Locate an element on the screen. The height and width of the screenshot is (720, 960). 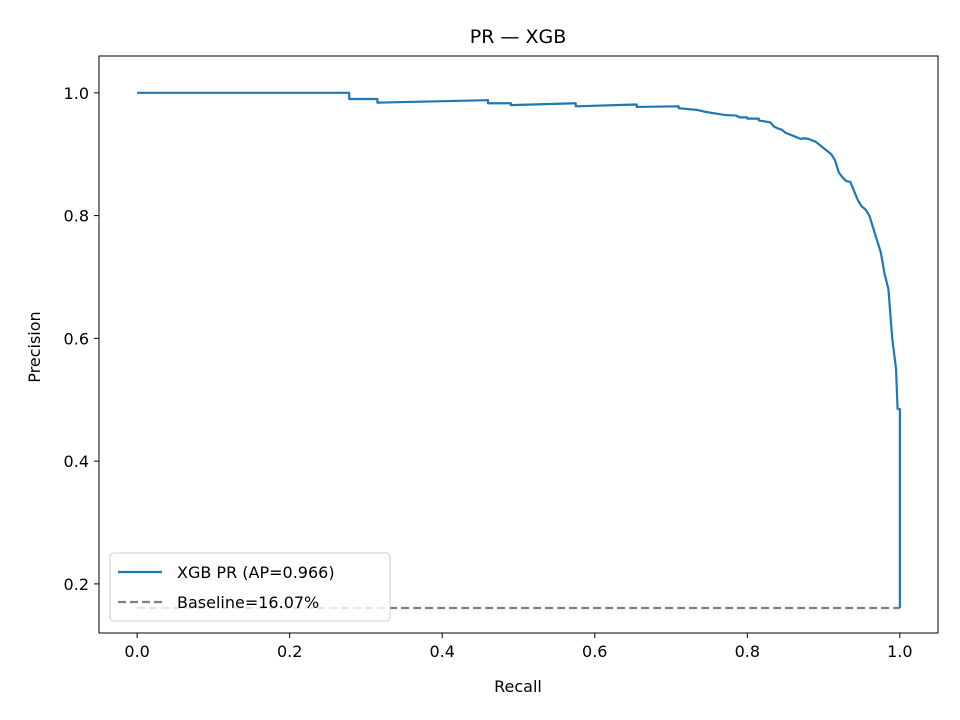
legend-label-0: XGB PR (AP=0.966) is located at coordinates (256, 572).